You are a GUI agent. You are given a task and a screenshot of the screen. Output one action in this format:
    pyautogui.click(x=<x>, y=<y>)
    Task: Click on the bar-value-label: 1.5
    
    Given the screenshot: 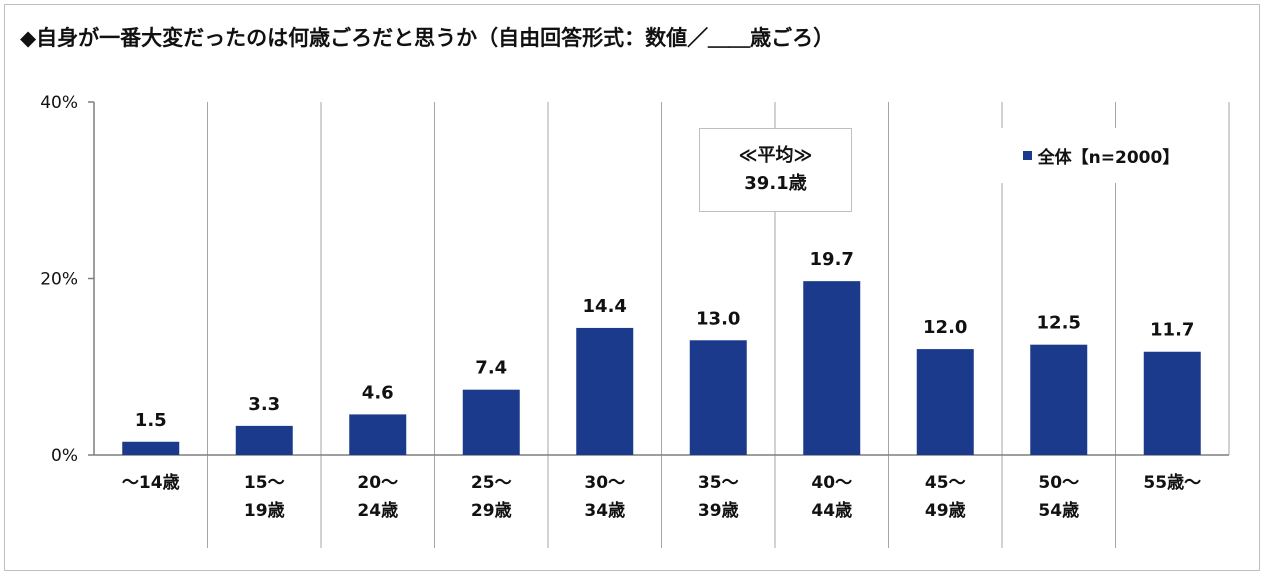 What is the action you would take?
    pyautogui.click(x=151, y=420)
    